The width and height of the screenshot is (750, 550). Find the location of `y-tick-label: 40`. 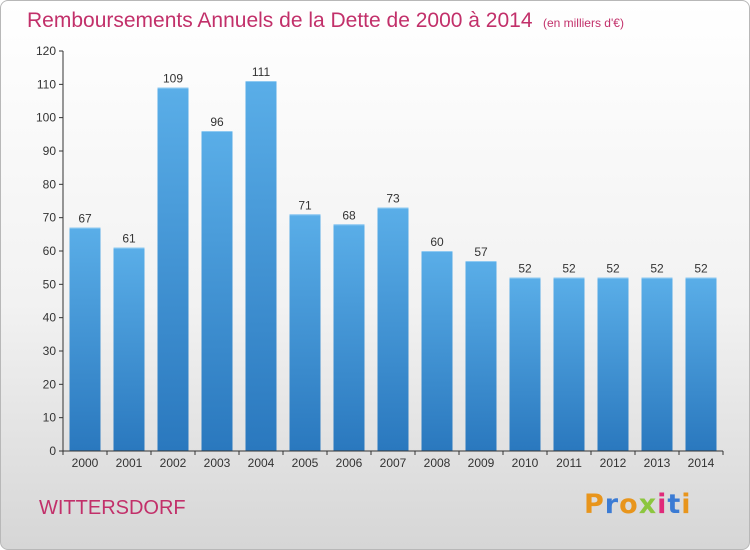

y-tick-label: 40 is located at coordinates (50, 318).